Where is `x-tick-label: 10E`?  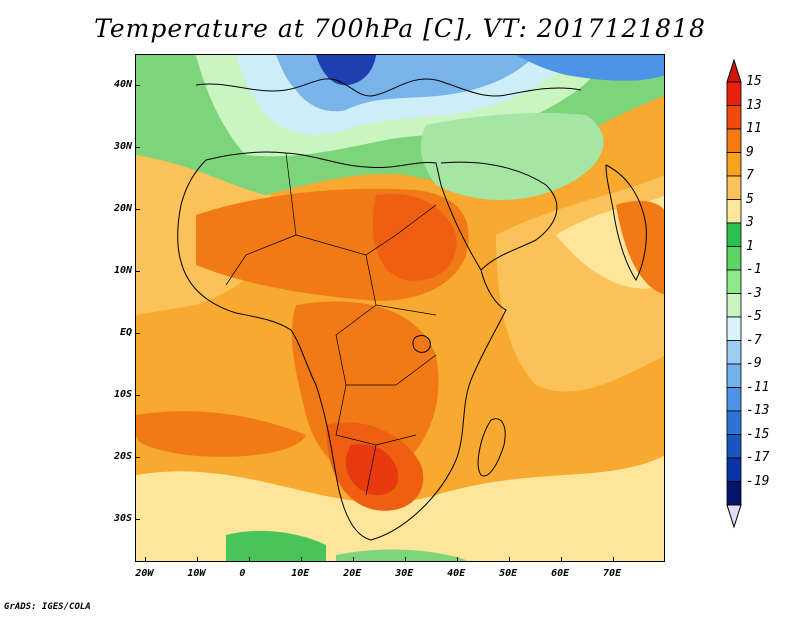 x-tick-label: 10E is located at coordinates (300, 573).